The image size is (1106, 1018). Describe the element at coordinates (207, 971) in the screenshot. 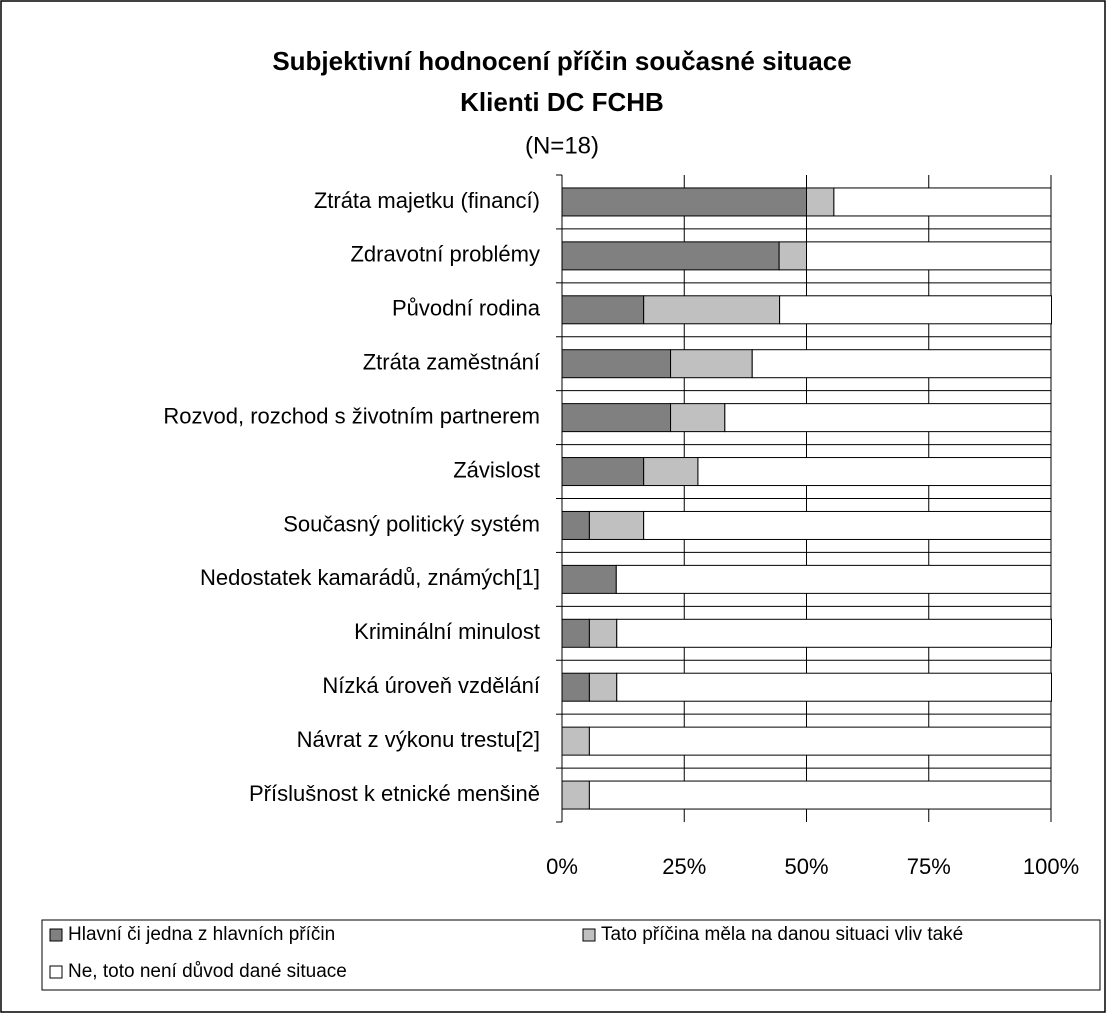

I see `legend-label: Ne, toto není důvod dané situace` at that location.